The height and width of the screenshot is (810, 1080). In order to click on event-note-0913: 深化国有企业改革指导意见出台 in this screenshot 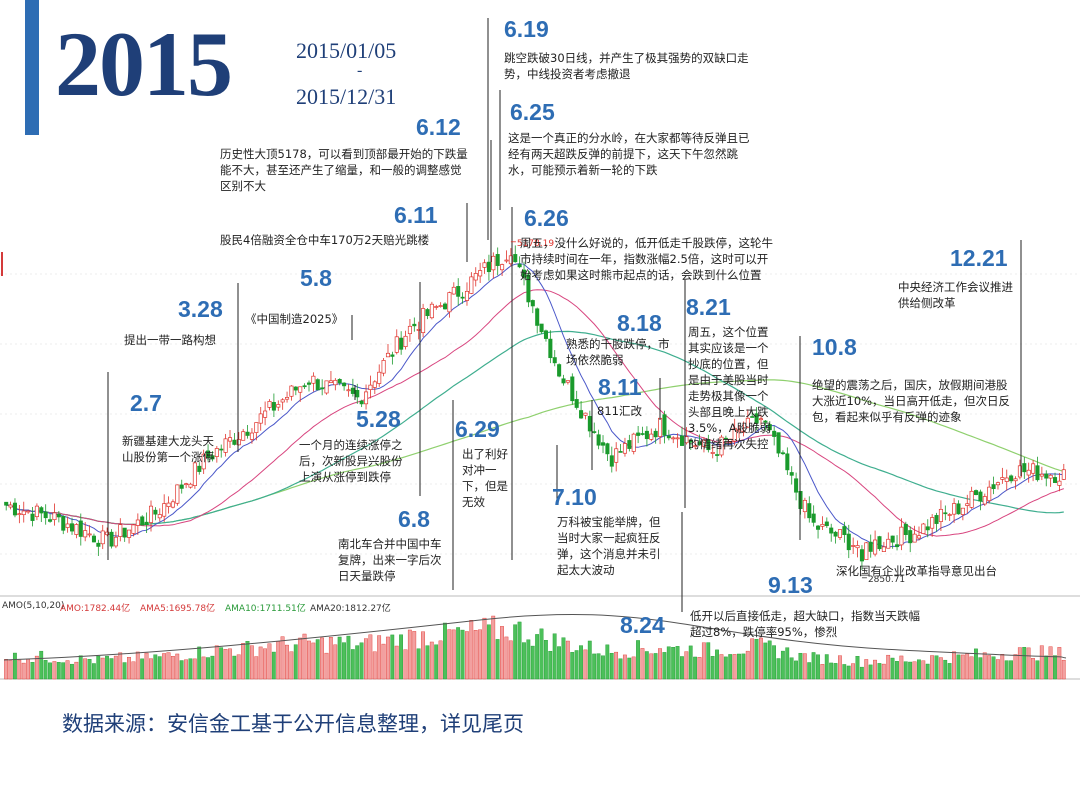, I will do `click(916, 571)`.